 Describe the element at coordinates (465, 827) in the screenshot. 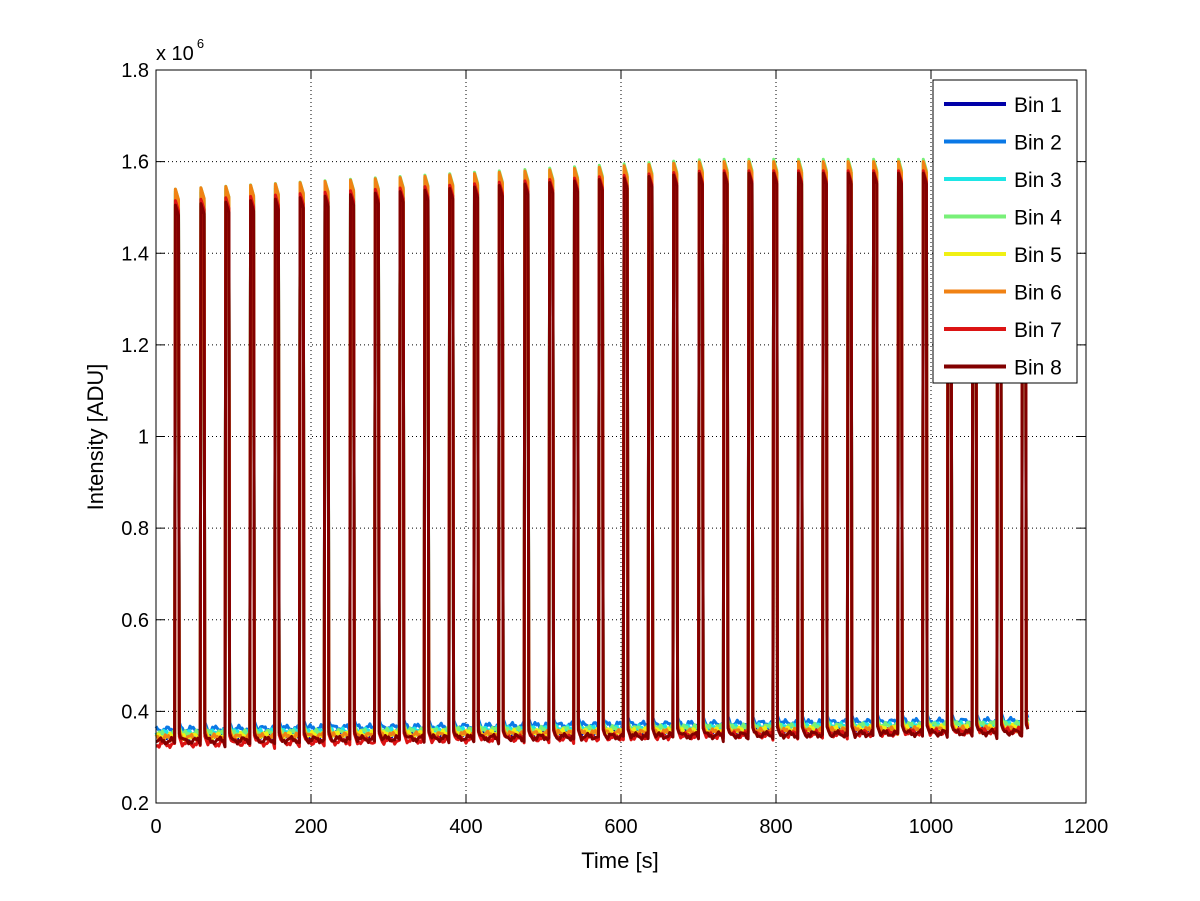

I see `x-tick-label: 400` at that location.